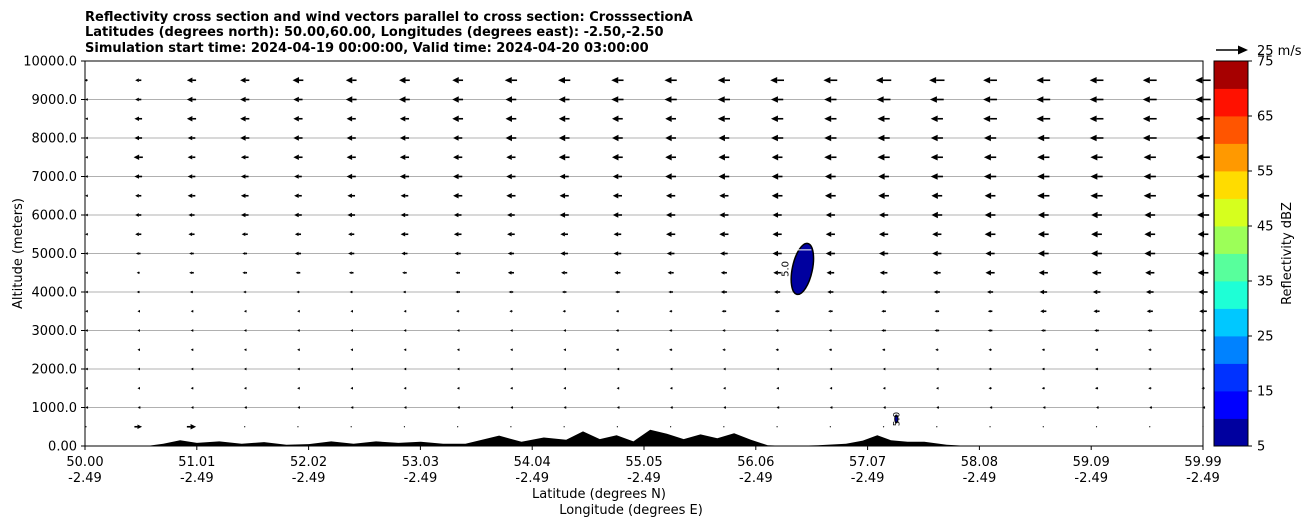 Image resolution: width=1304 pixels, height=526 pixels. I want to click on colorbar-tick-label: 35, so click(1265, 282).